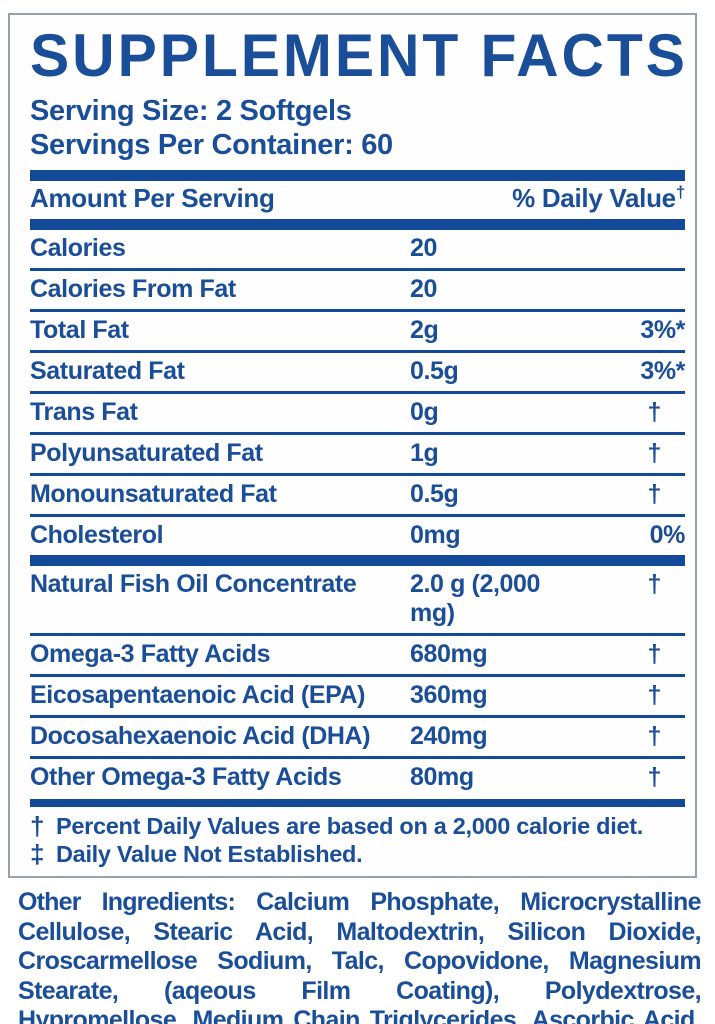 This screenshot has width=715, height=1024. Describe the element at coordinates (449, 695) in the screenshot. I see `nutrient-amount: 360mg` at that location.